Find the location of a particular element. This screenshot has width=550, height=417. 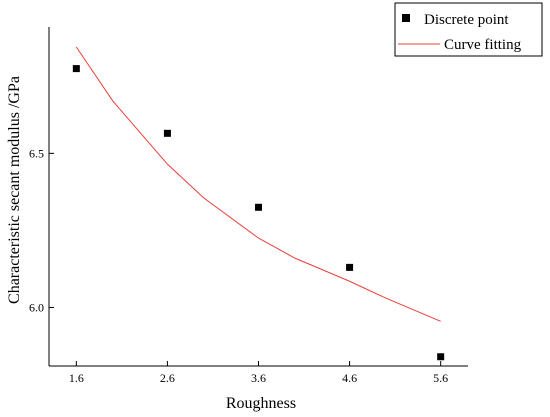

x-tick-label: 5.6 is located at coordinates (440, 378).